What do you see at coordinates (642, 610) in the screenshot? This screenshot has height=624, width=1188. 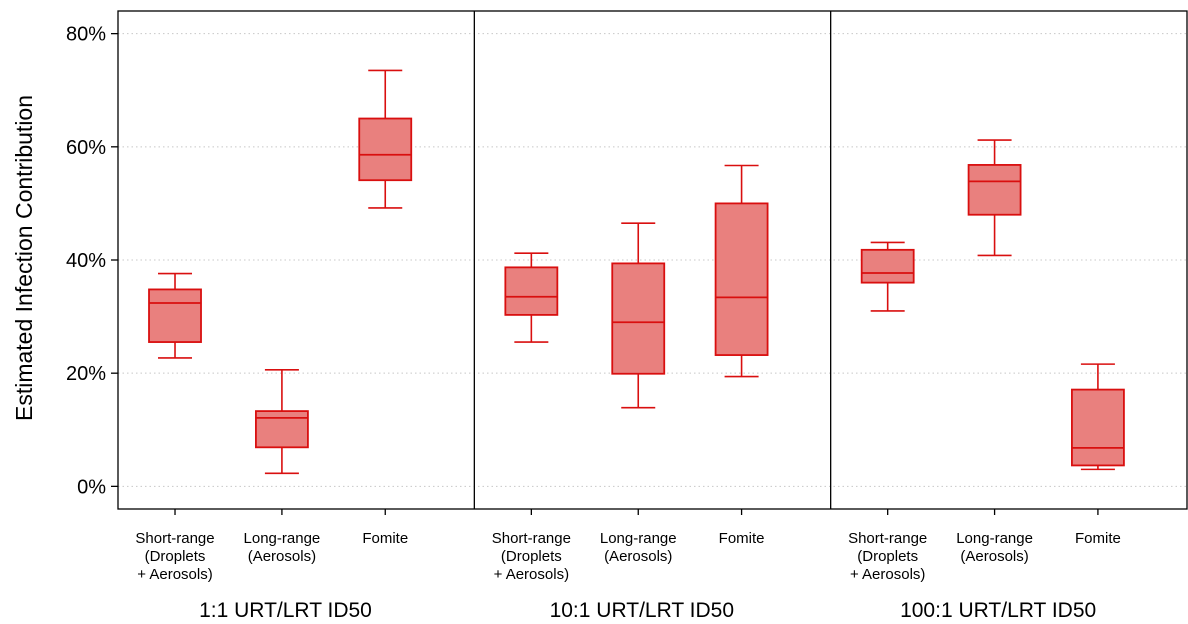 I see `panel-label: 10:1 URT/LRT ID50` at bounding box center [642, 610].